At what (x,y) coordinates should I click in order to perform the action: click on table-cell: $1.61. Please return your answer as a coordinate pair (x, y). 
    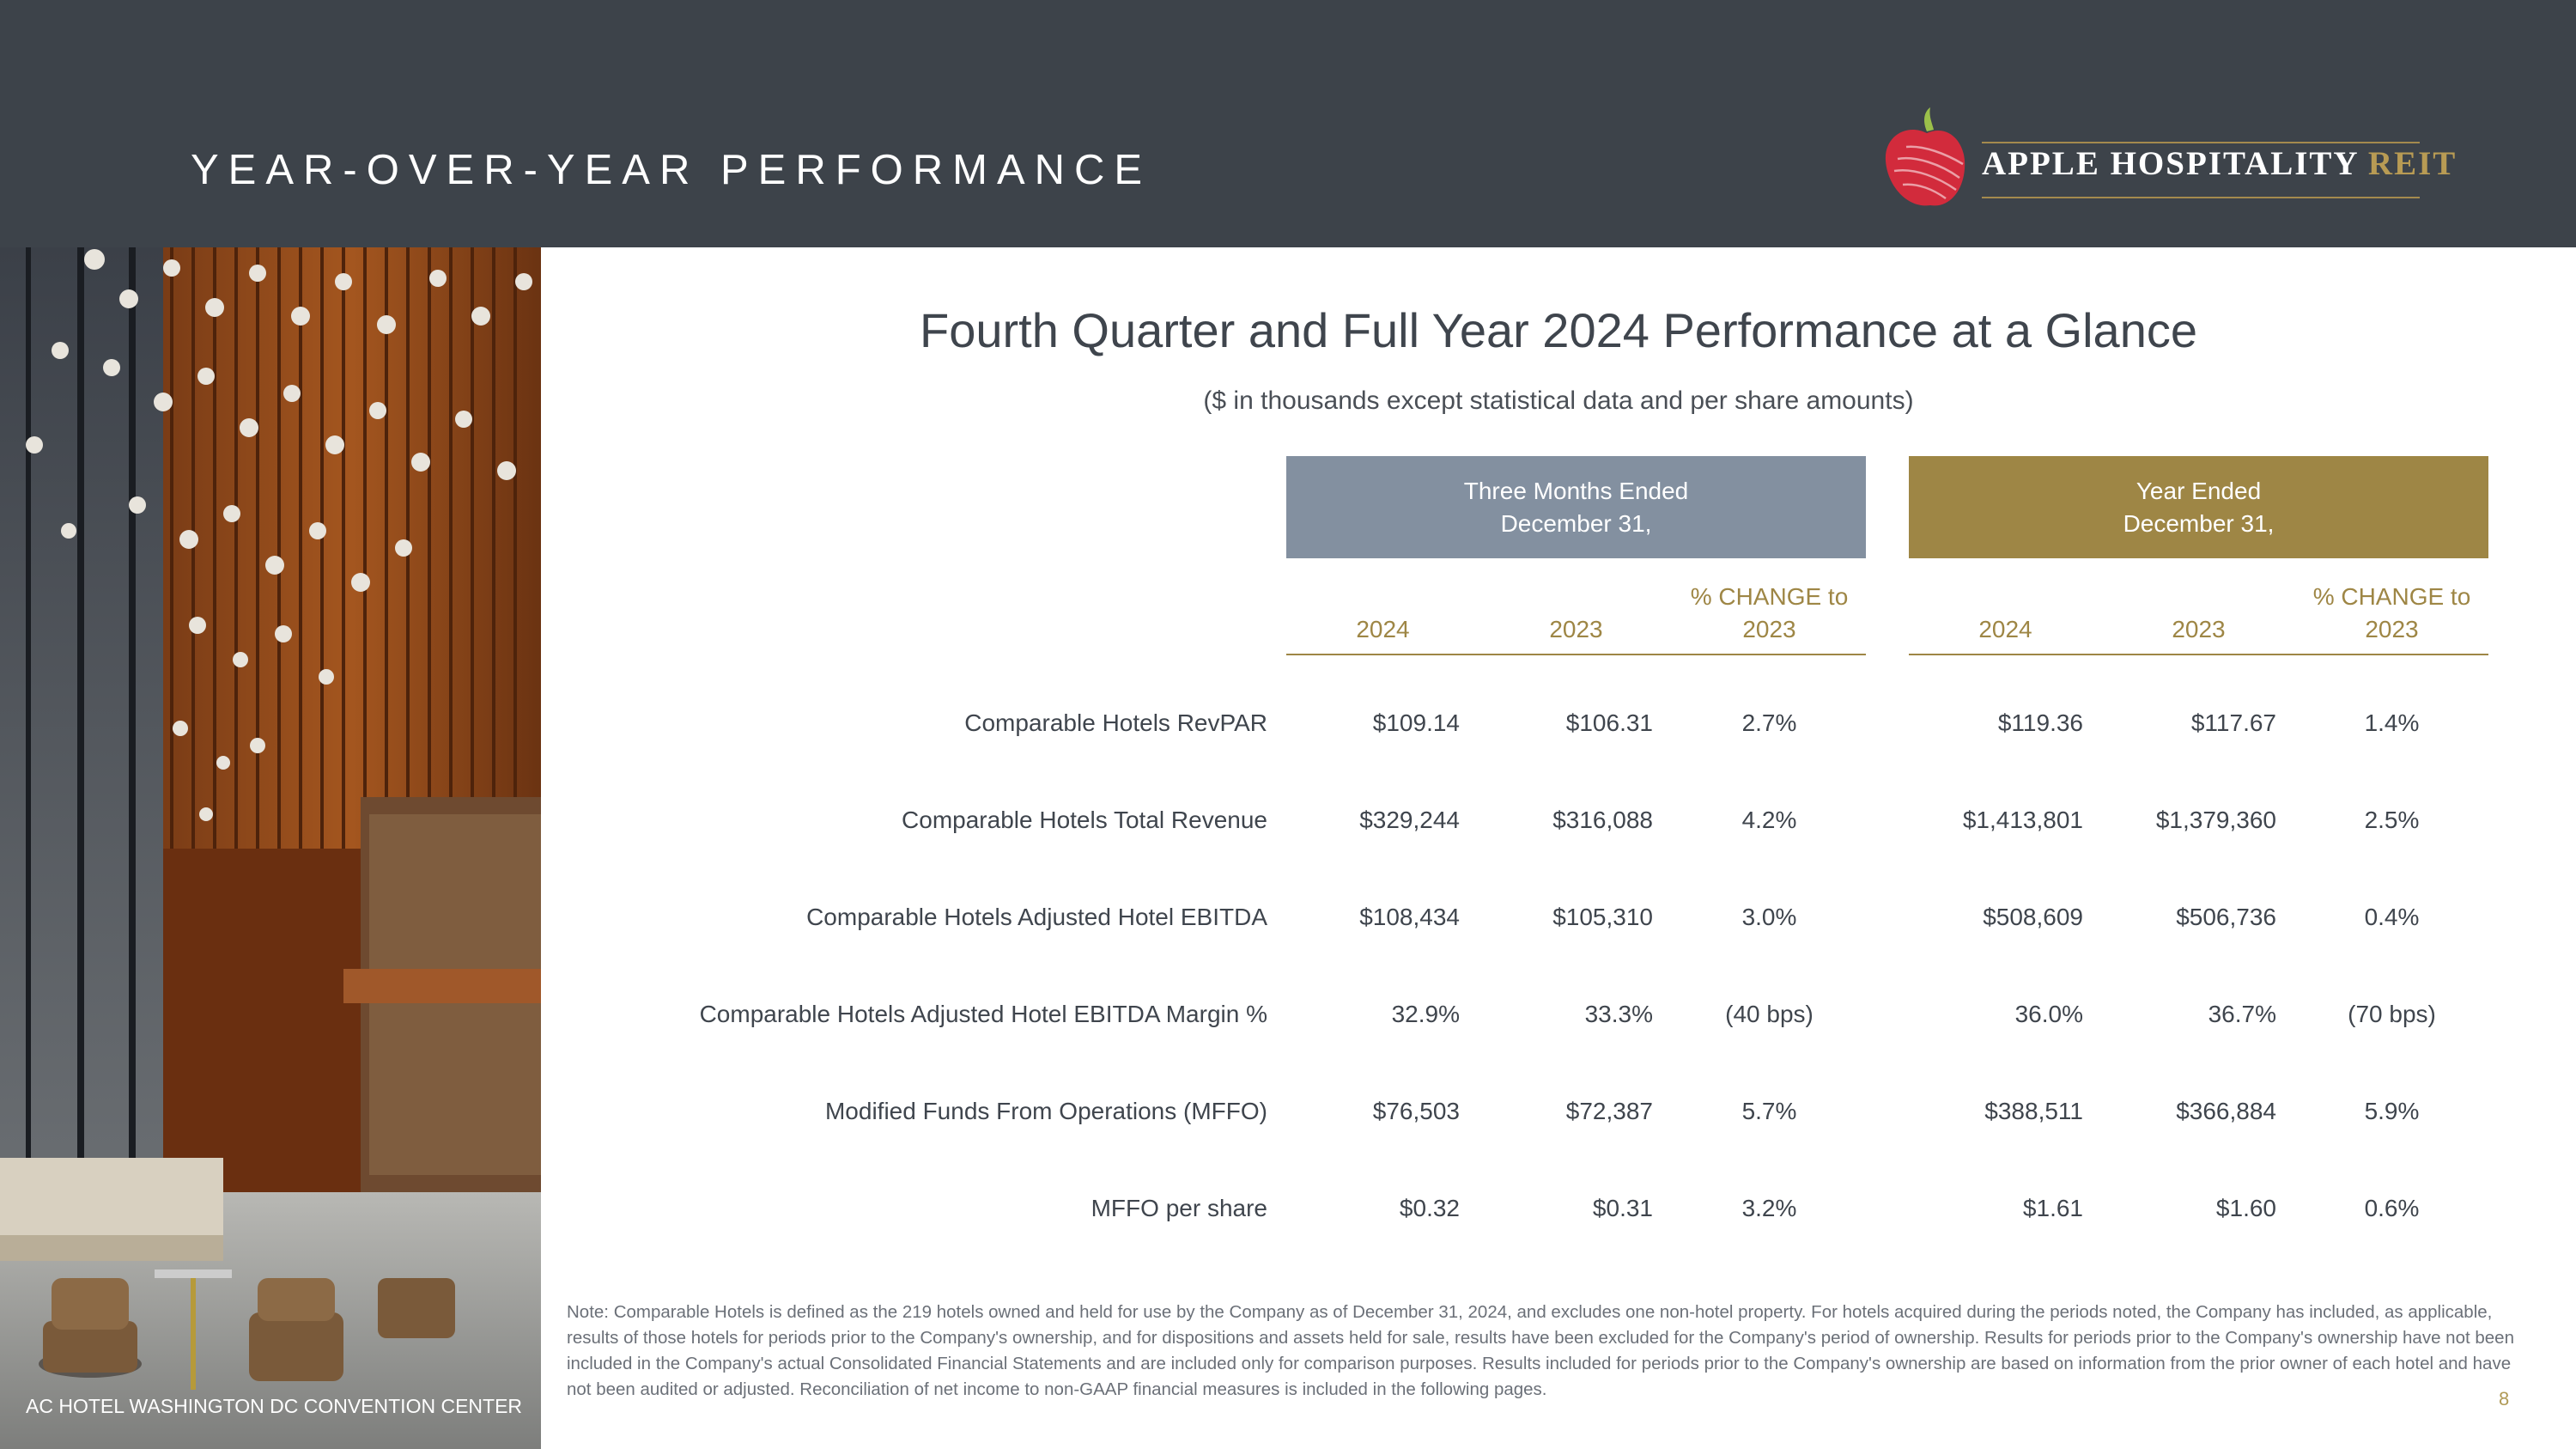
    Looking at the image, I should click on (2053, 1208).